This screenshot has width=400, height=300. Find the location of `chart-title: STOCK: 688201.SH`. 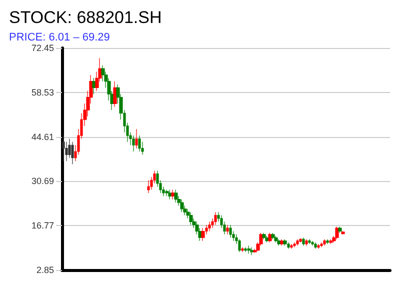

chart-title: STOCK: 688201.SH is located at coordinates (85, 17).